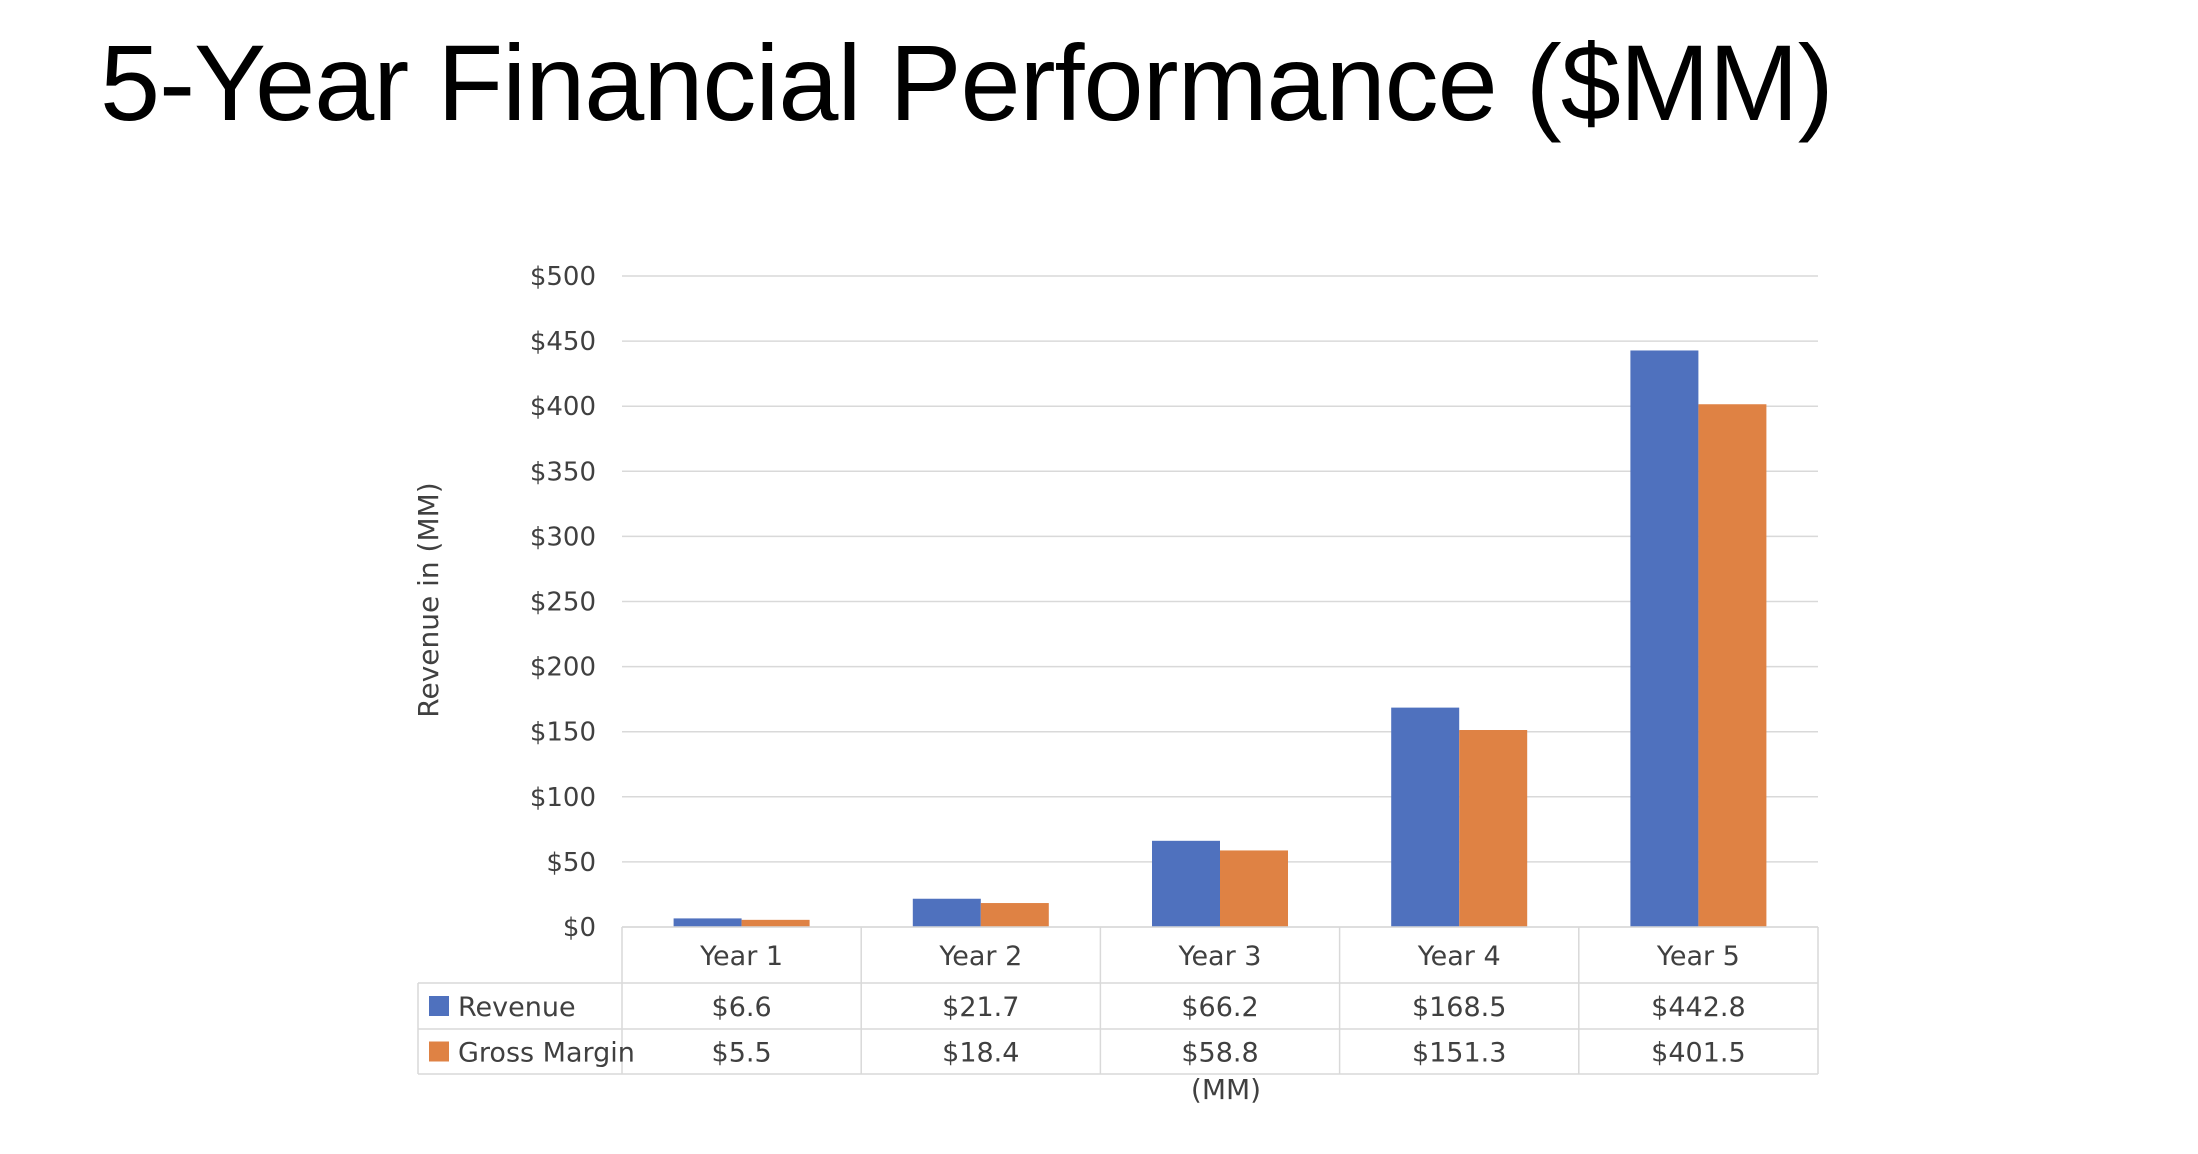  What do you see at coordinates (563, 472) in the screenshot?
I see `y-tick-label: $350` at bounding box center [563, 472].